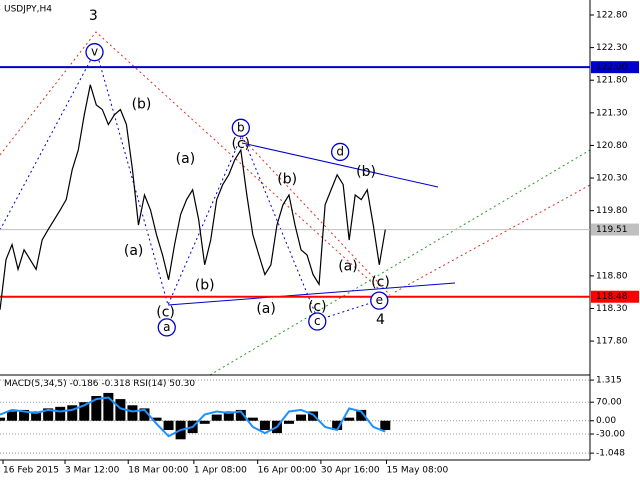 This screenshot has height=480, width=640. I want to click on rsi-readout: 50.30, so click(182, 384).